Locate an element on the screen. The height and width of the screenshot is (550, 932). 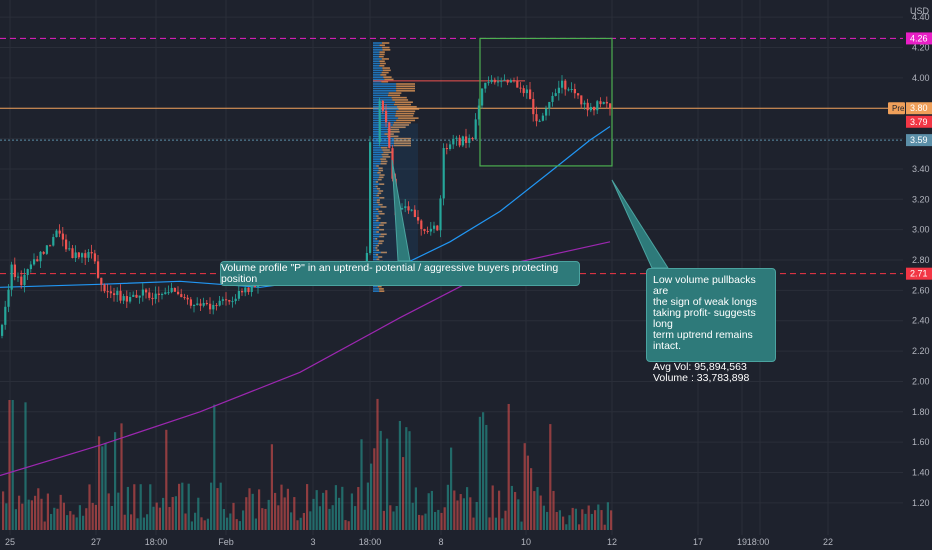
time-tick-label: 25 is located at coordinates (10, 542).